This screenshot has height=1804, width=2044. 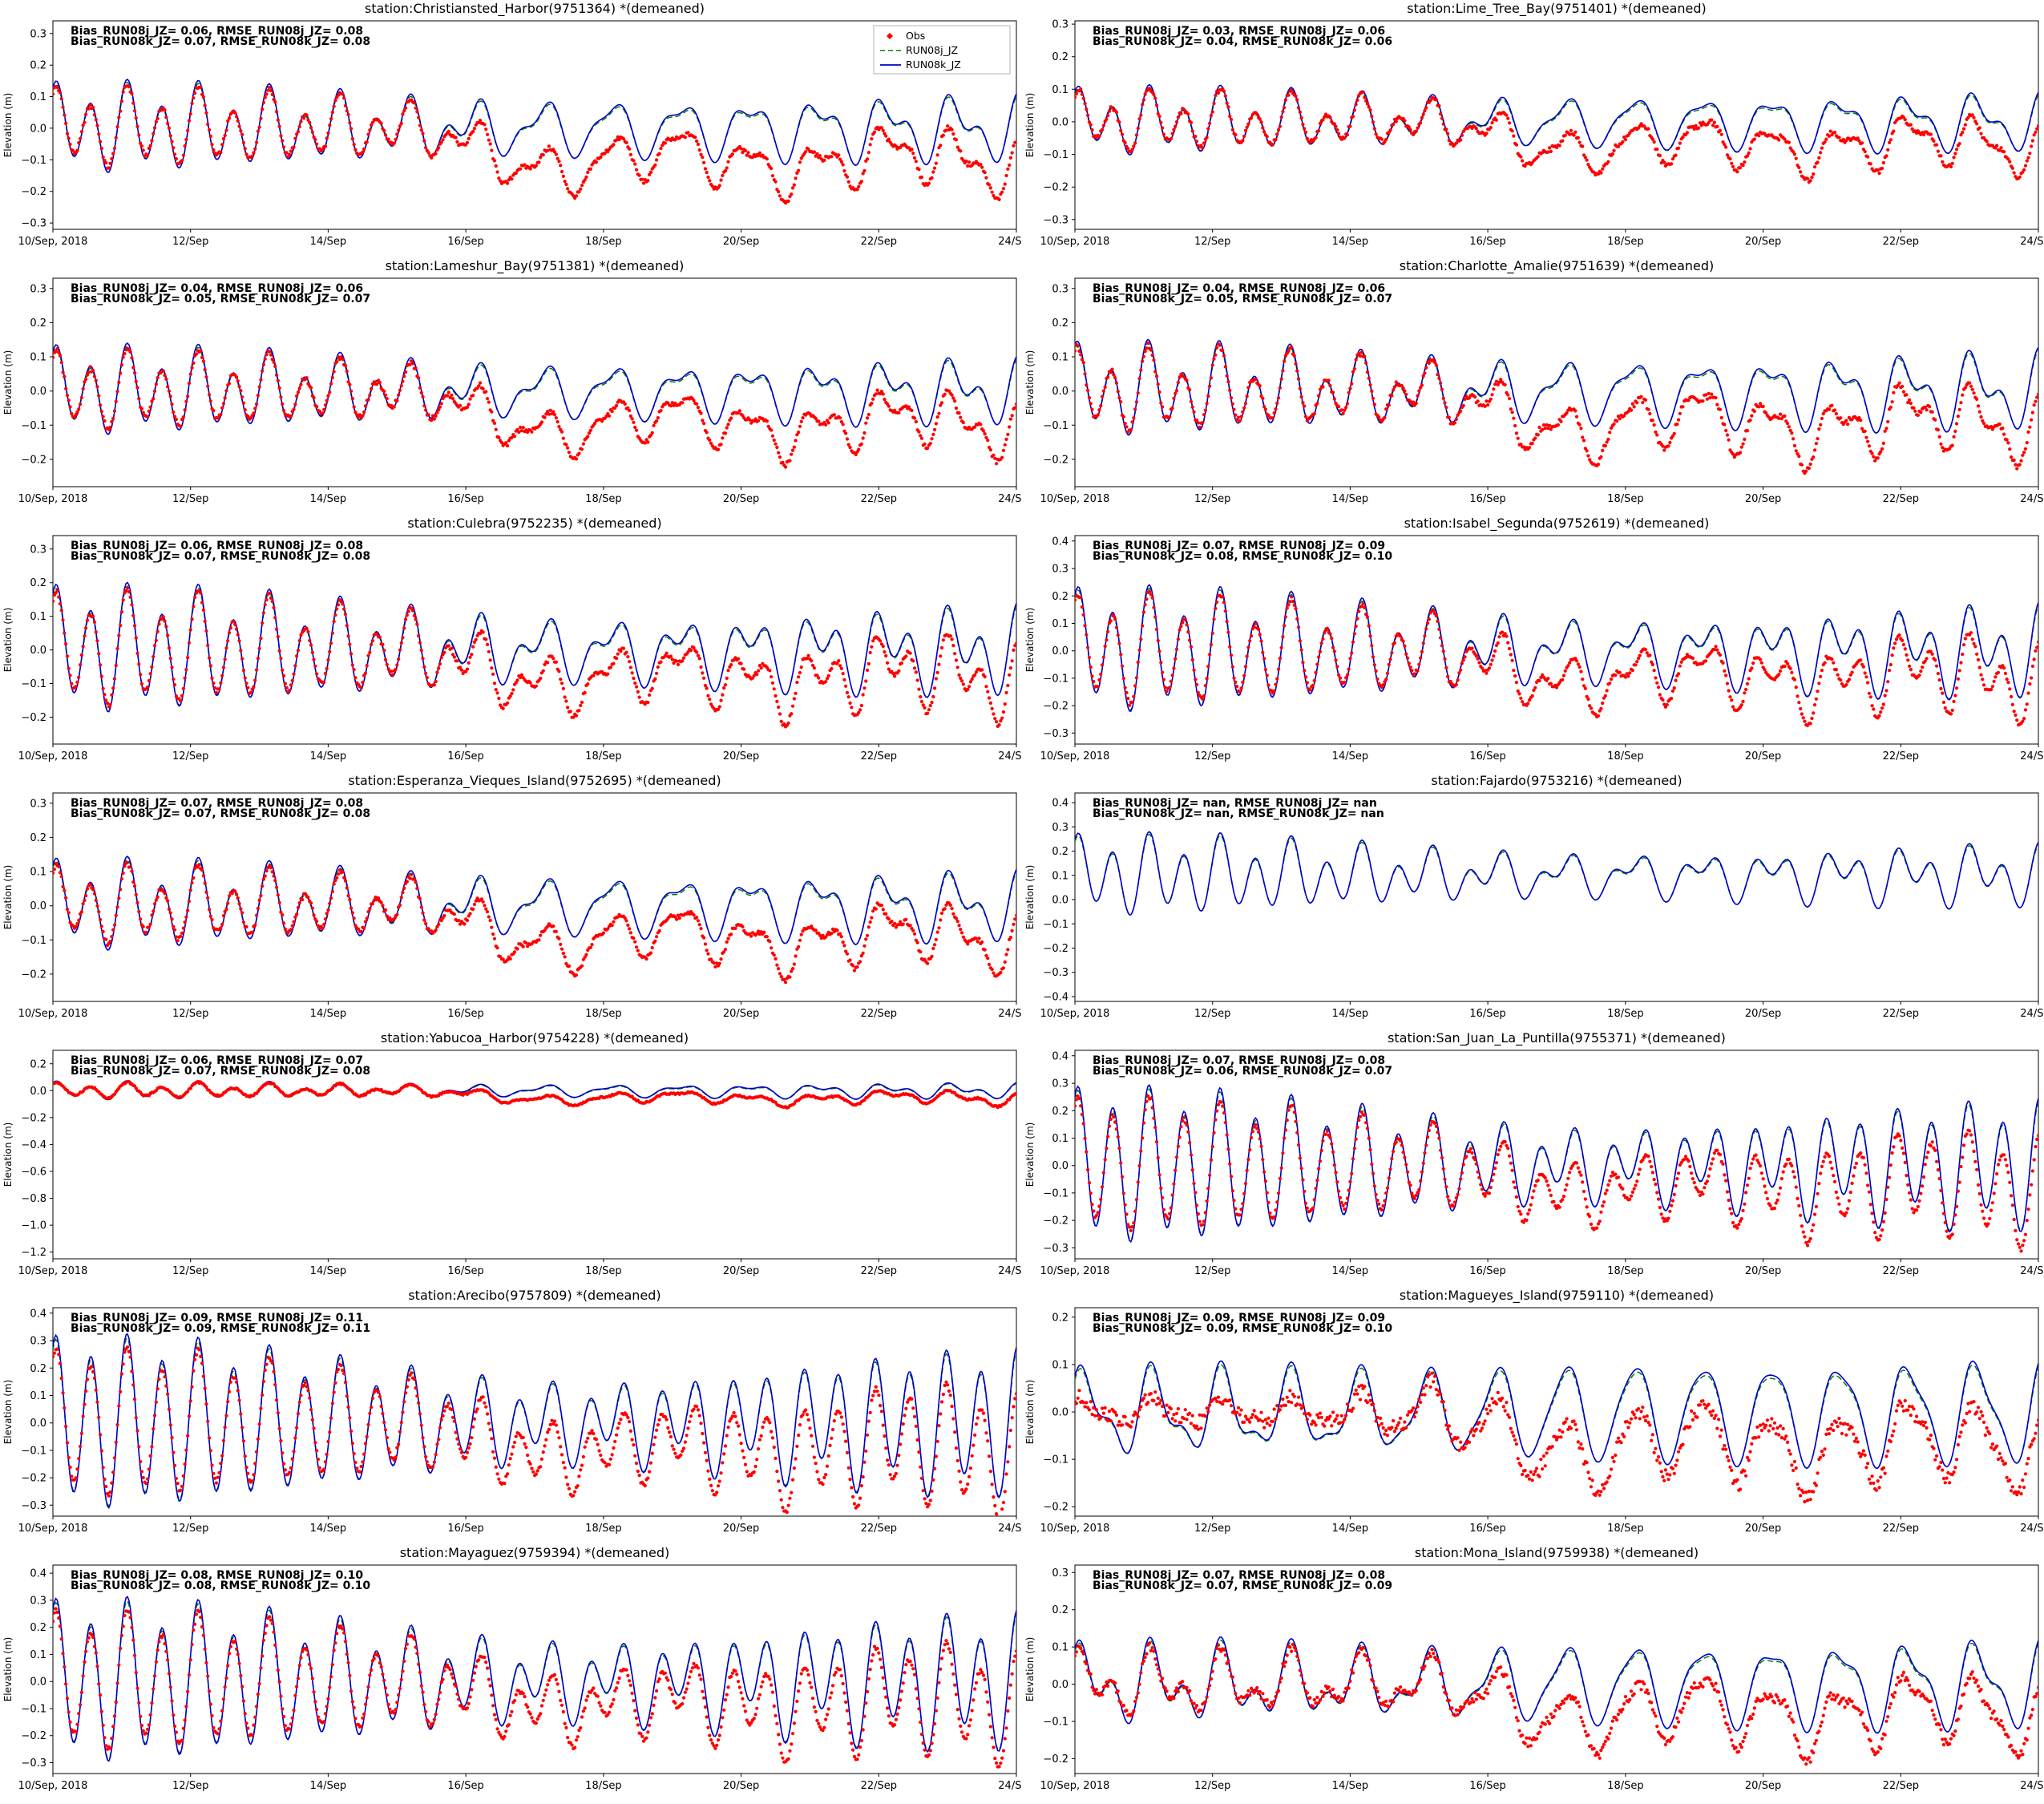 I want to click on subplot-title: station:Mona_Island(9759938) *(demeaned), so click(x=1557, y=1553).